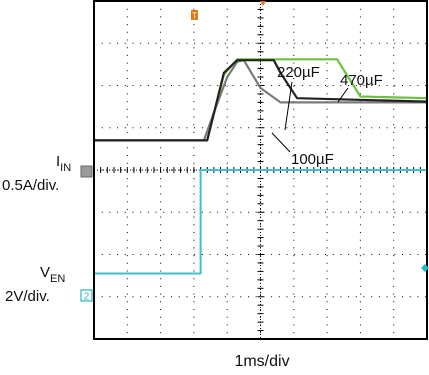  I want to click on annotation-label-220uf: 220µF, so click(298, 72).